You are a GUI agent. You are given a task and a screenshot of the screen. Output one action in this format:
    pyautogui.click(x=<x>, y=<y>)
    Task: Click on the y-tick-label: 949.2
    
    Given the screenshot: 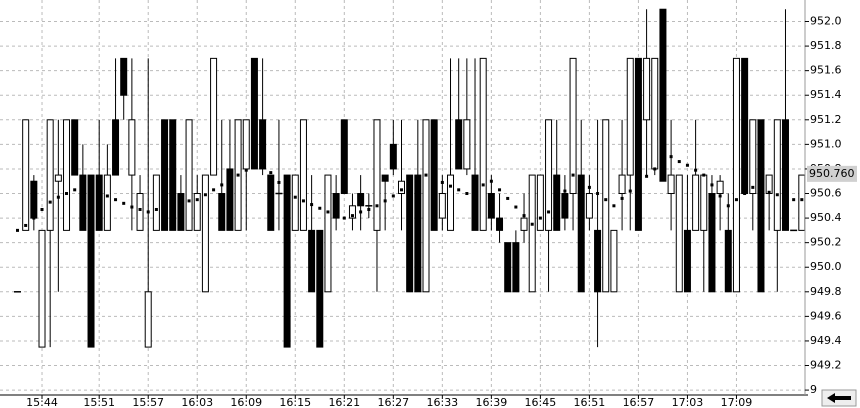 What is the action you would take?
    pyautogui.click(x=826, y=365)
    